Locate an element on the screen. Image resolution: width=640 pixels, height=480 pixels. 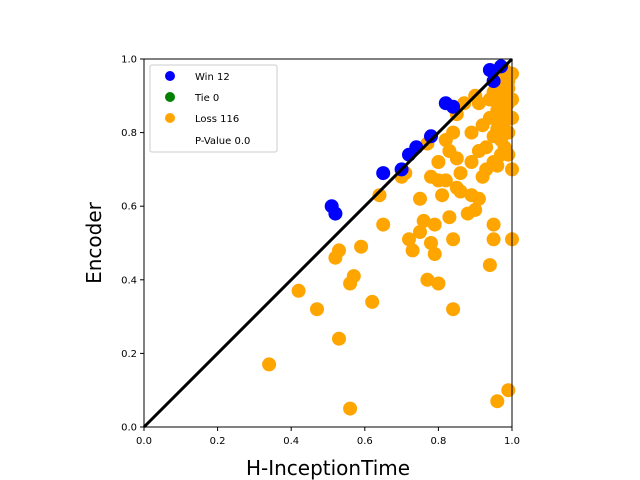
legend-frame is located at coordinates (213, 108).